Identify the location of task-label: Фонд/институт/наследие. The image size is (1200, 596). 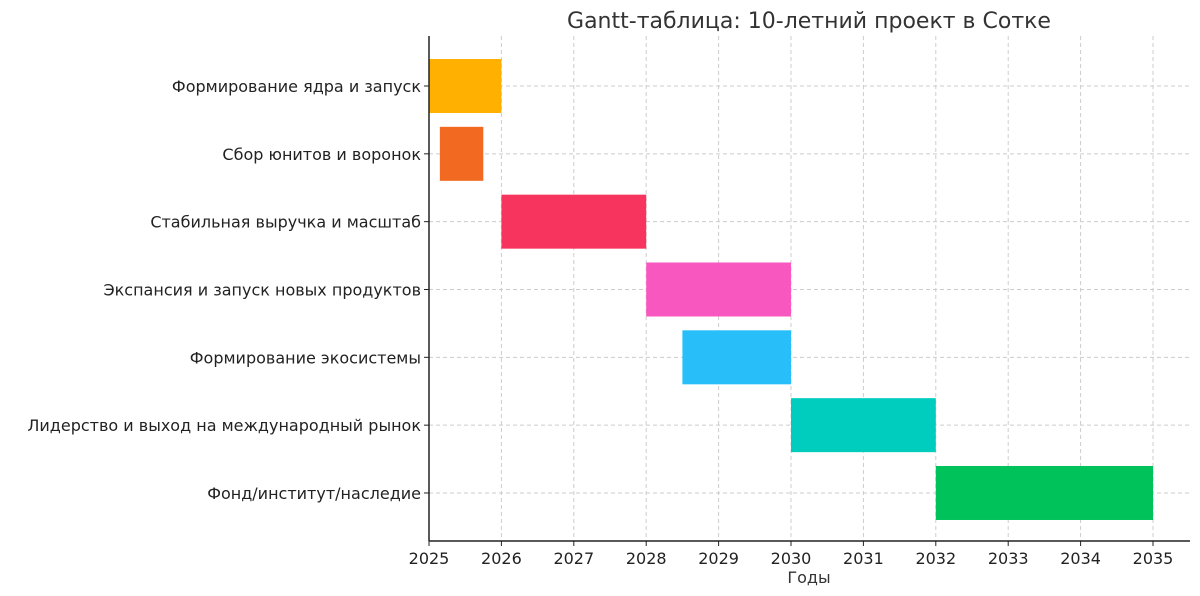
(314, 493).